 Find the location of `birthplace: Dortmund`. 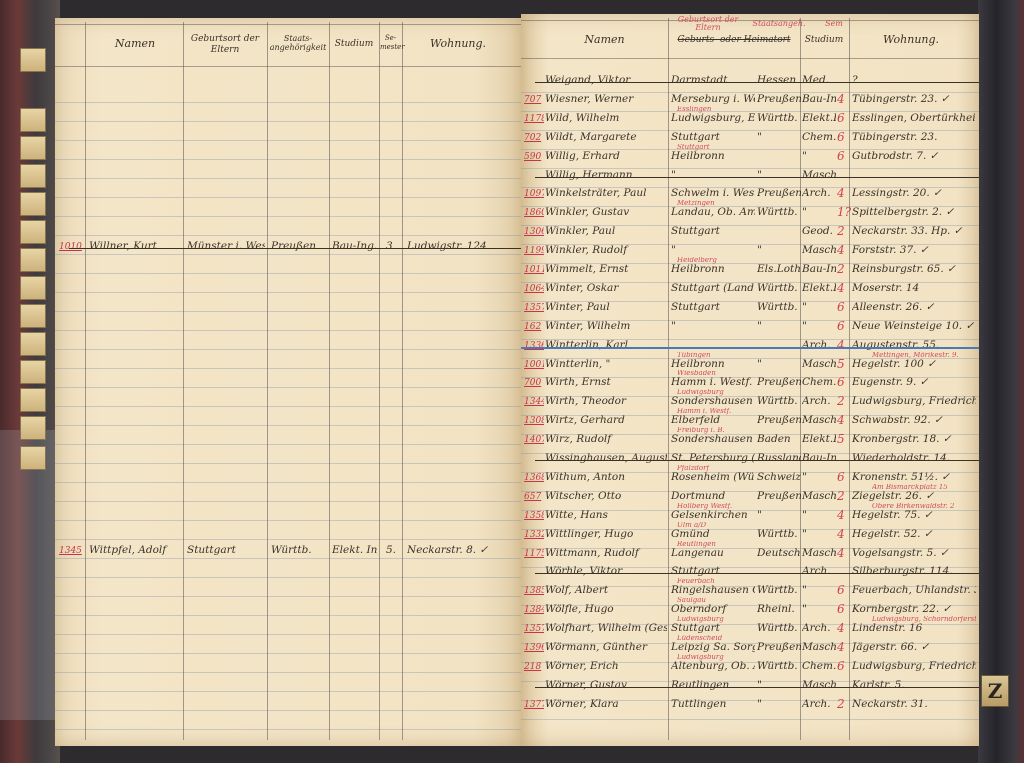

birthplace: Dortmund is located at coordinates (698, 496).